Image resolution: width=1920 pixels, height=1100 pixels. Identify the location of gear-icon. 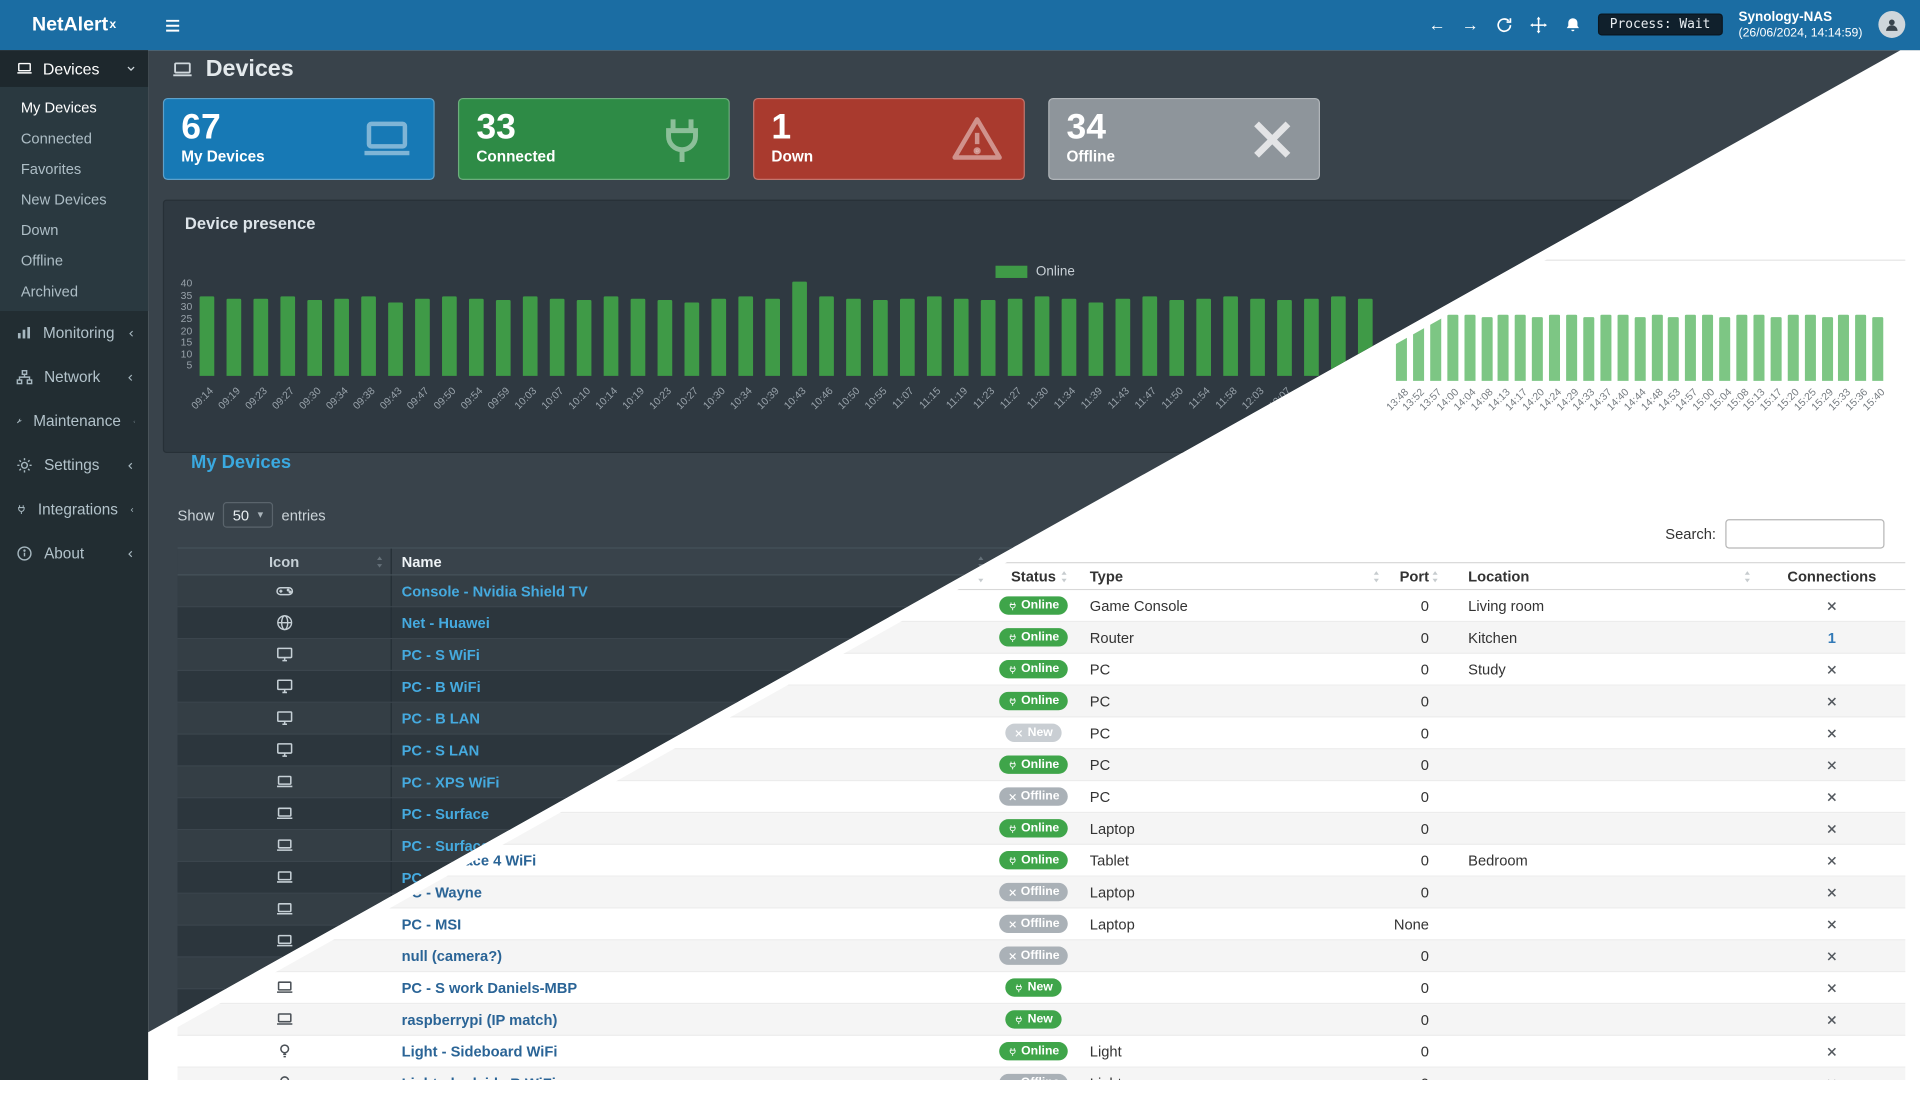
(24, 465).